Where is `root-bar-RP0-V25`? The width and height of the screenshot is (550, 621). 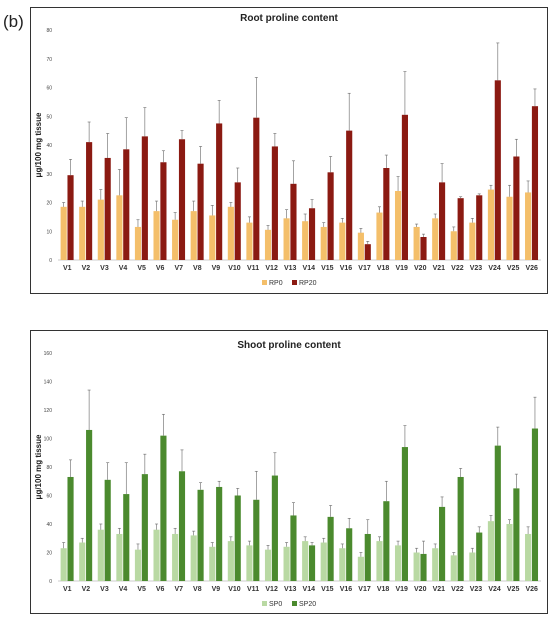
root-bar-RP0-V25 is located at coordinates (509, 228).